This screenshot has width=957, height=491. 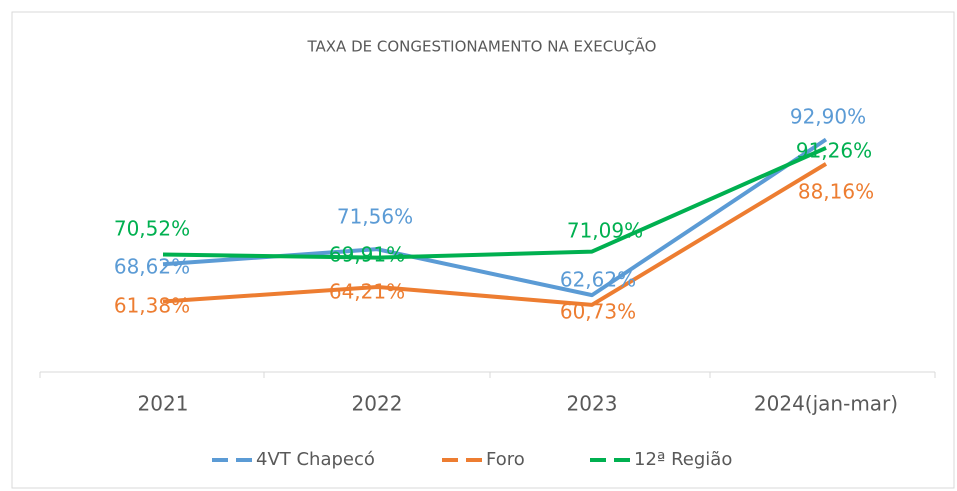 What do you see at coordinates (367, 292) in the screenshot?
I see `data-label: 64,21%` at bounding box center [367, 292].